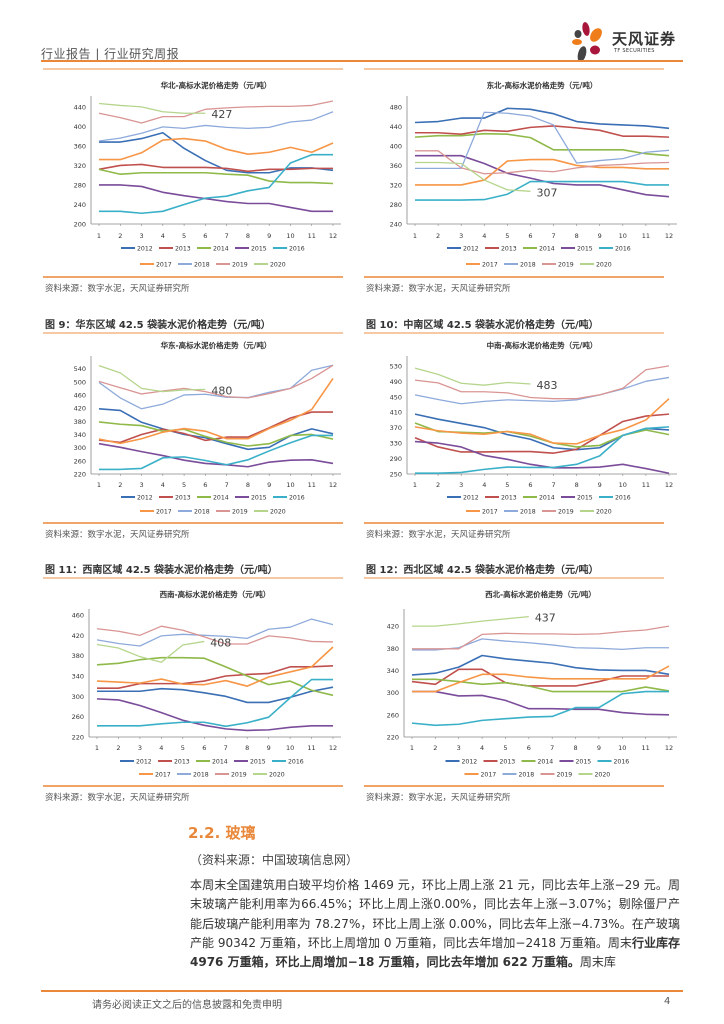 This screenshot has height=1024, width=724. Describe the element at coordinates (542, 85) in the screenshot. I see `chart-title: 东北-高标水泥价格走势（元/吨）` at that location.